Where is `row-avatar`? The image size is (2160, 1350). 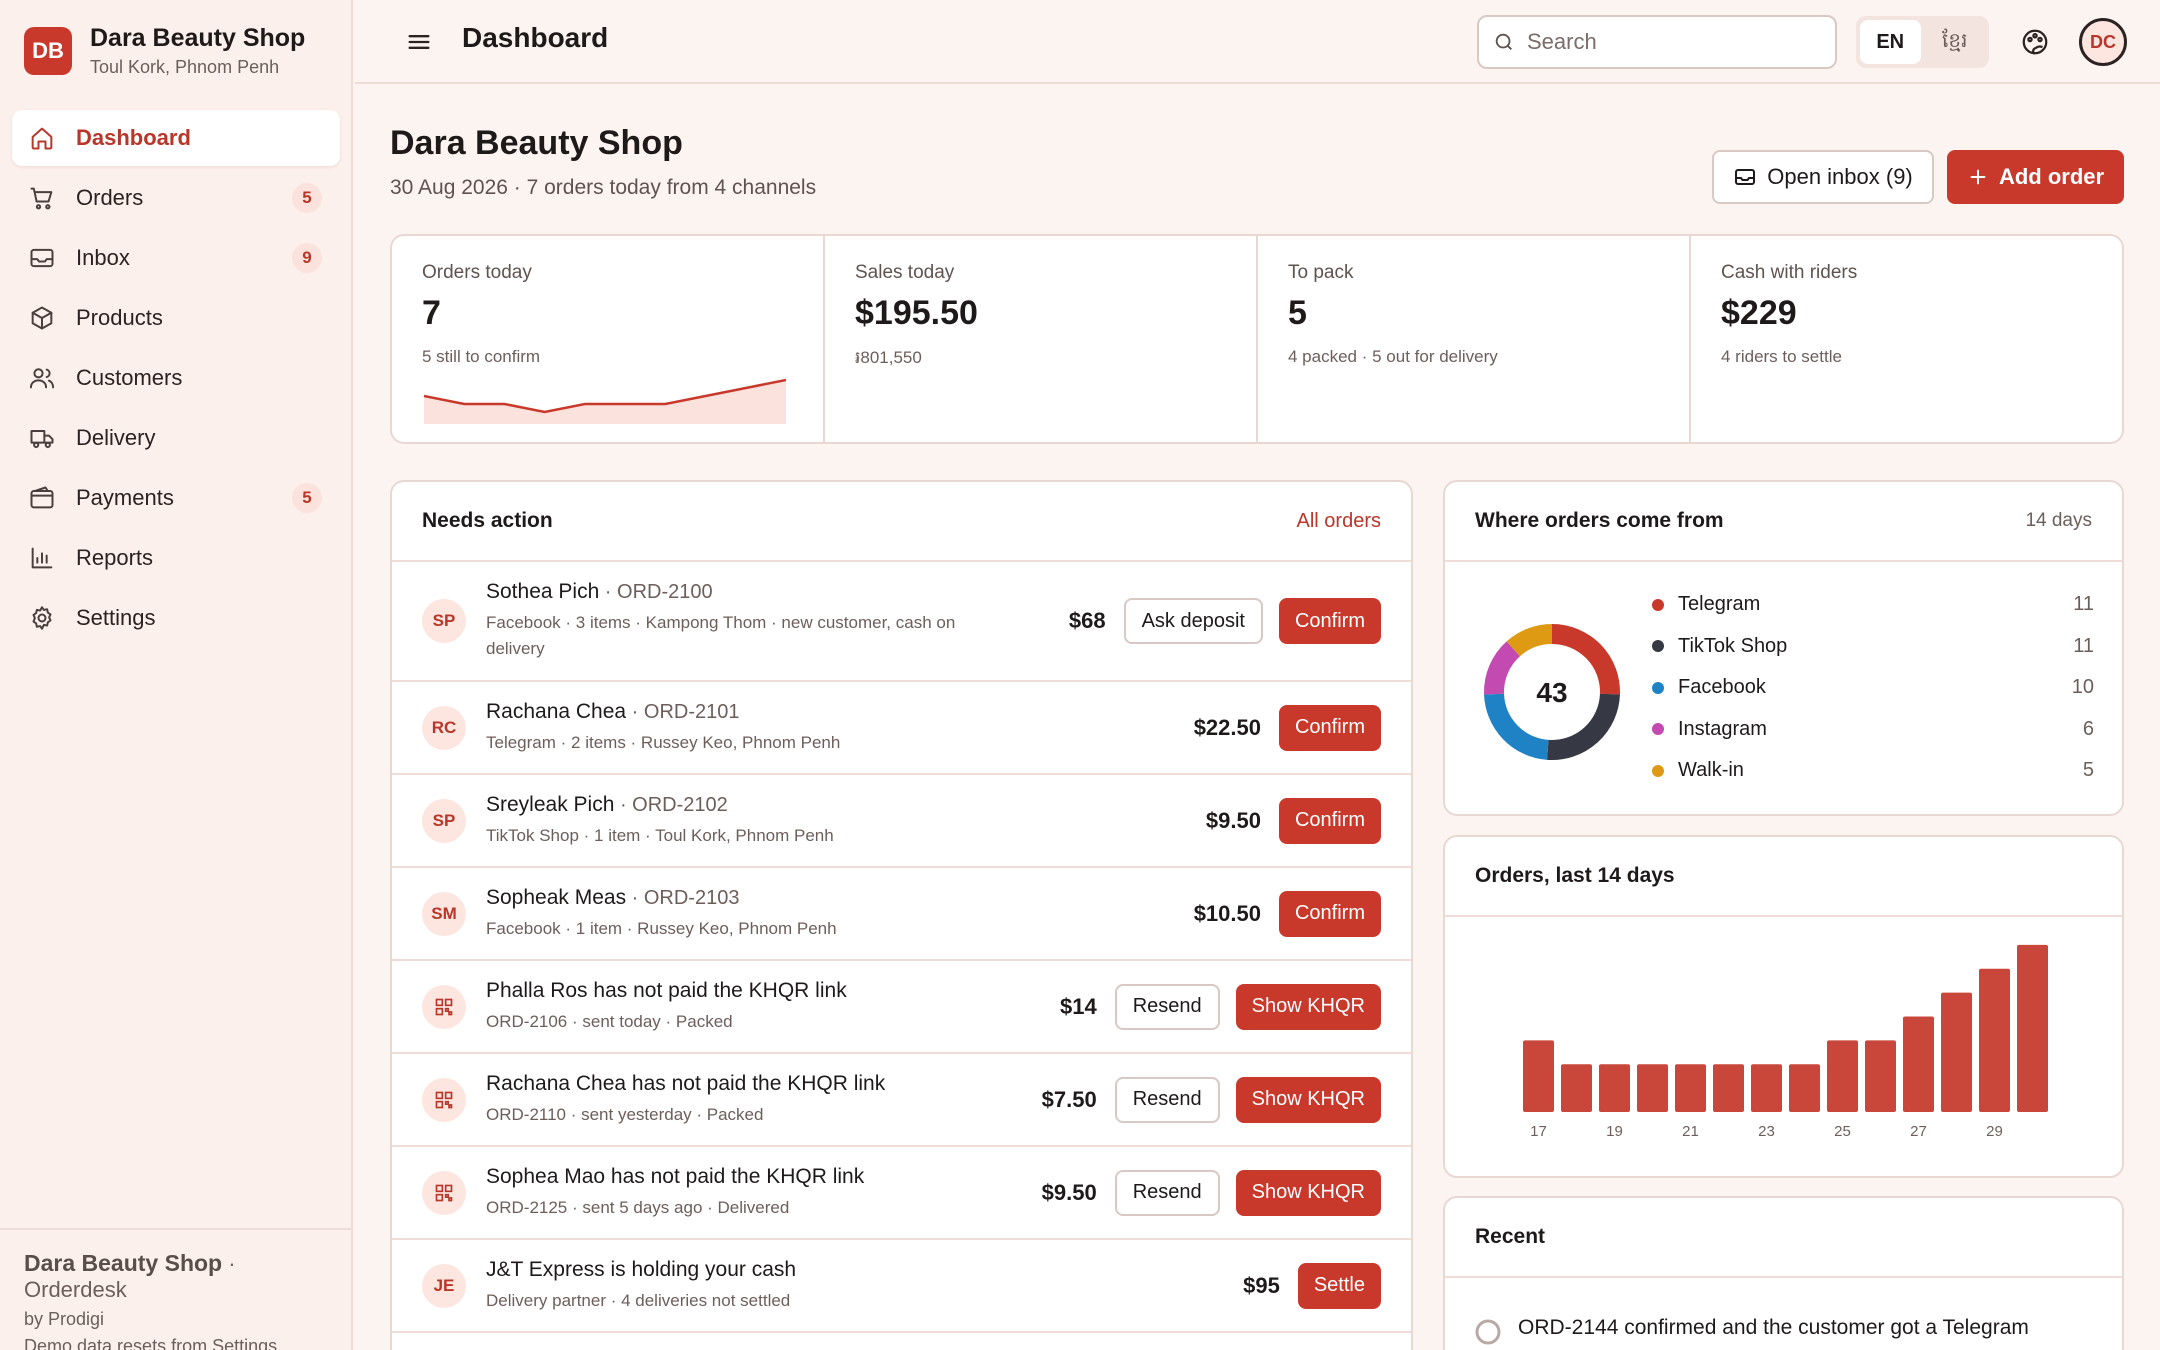
row-avatar is located at coordinates (444, 1099).